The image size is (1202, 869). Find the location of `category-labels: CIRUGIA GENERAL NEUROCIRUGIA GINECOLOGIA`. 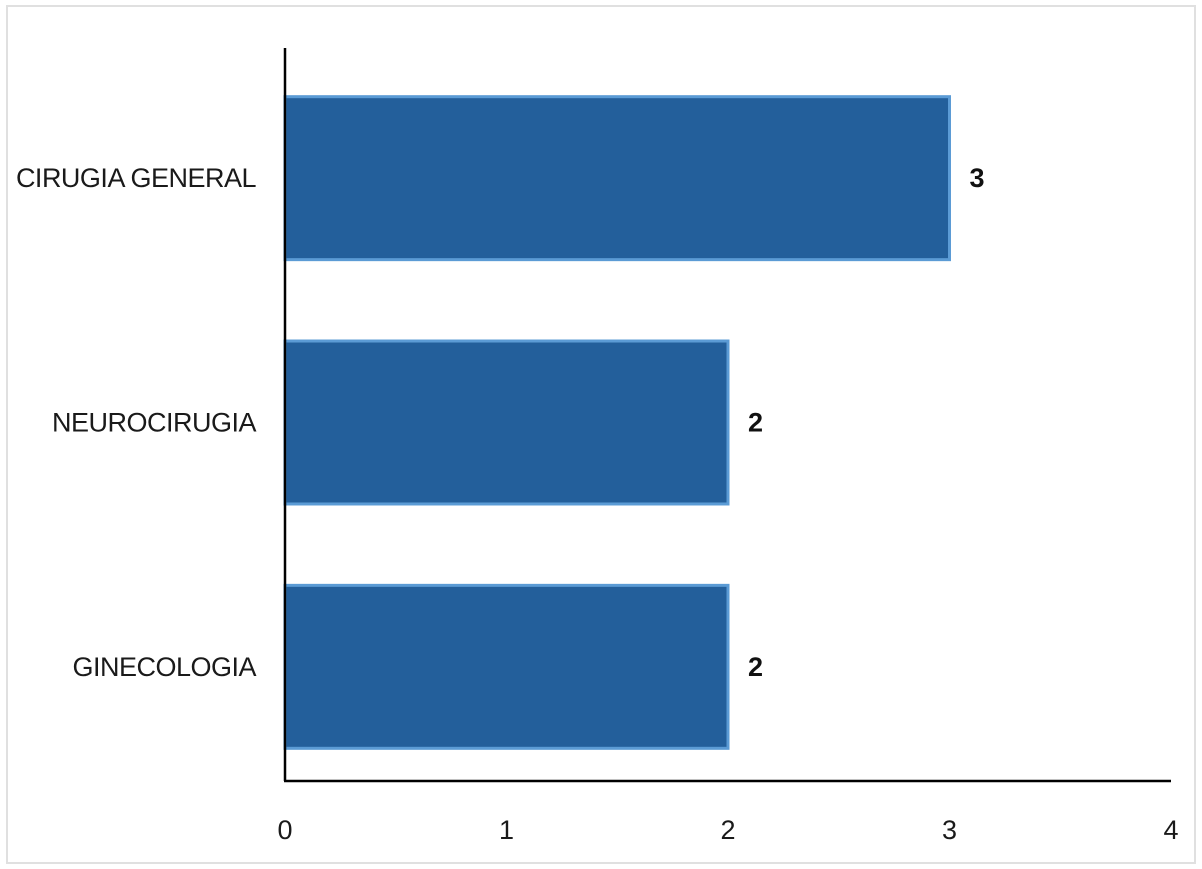

category-labels: CIRUGIA GENERAL NEUROCIRUGIA GINECOLOGIA is located at coordinates (136, 422).